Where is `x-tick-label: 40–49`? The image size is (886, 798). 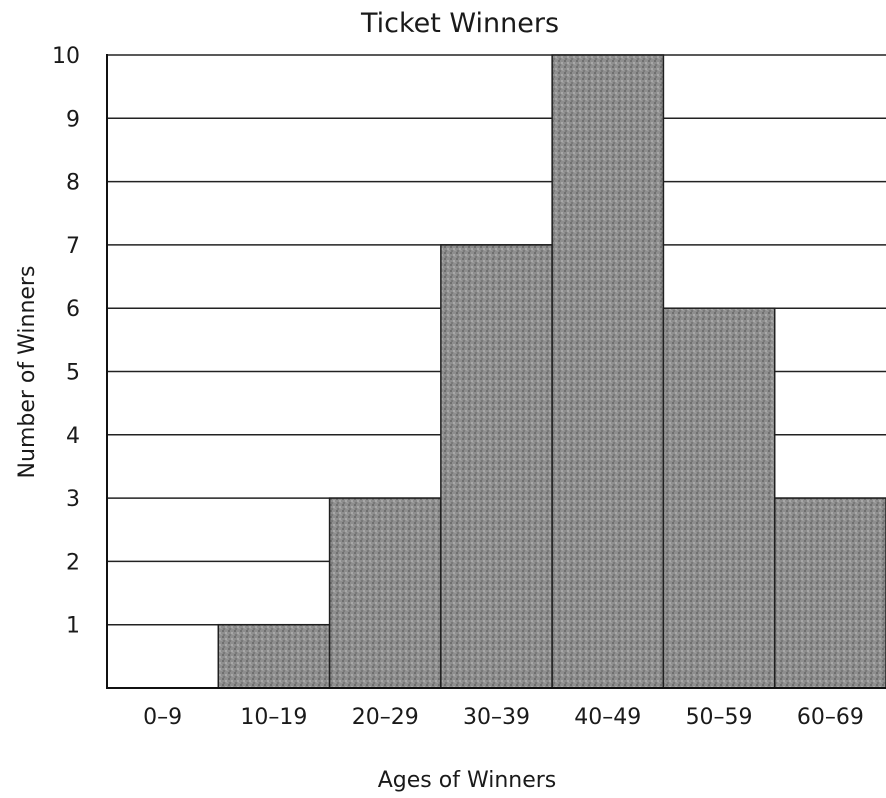 x-tick-label: 40–49 is located at coordinates (607, 717).